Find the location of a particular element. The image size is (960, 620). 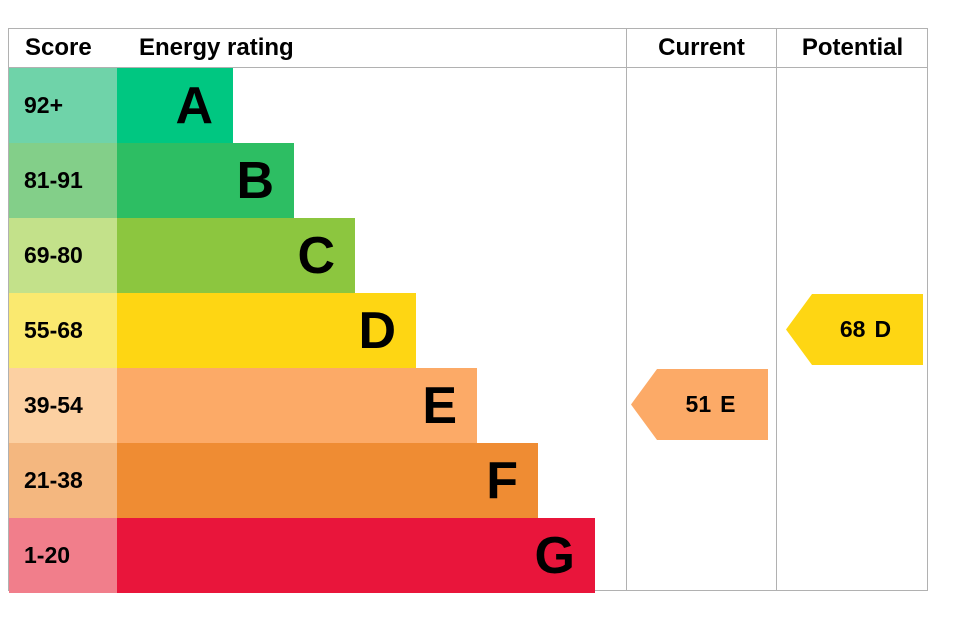

rating-bar-a: A is located at coordinates (175, 105).